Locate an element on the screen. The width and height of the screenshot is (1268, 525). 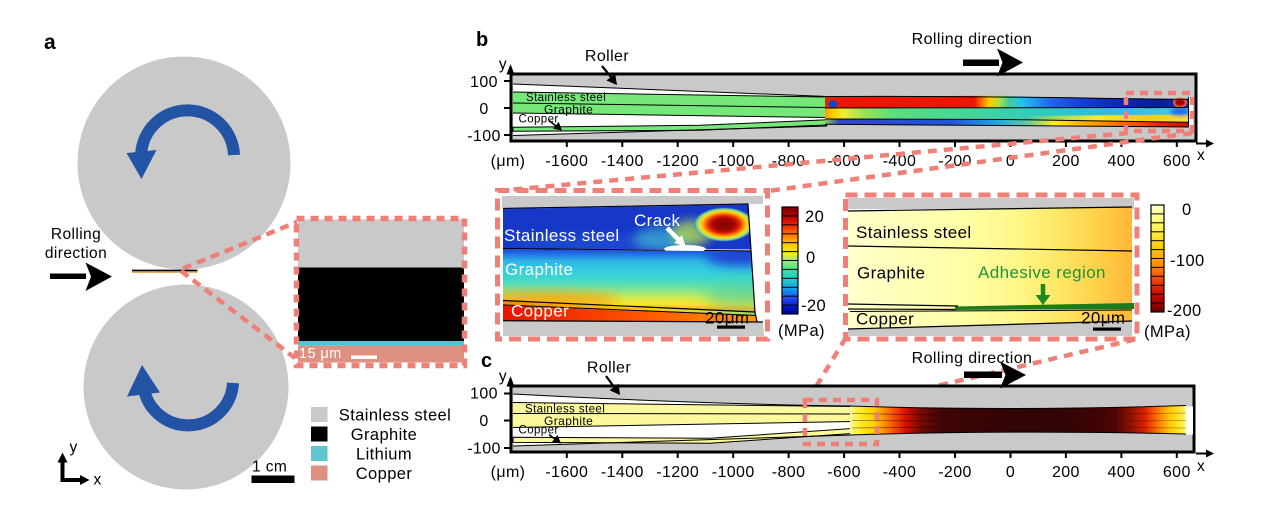
svg-text: 1 cm is located at coordinates (269, 467).